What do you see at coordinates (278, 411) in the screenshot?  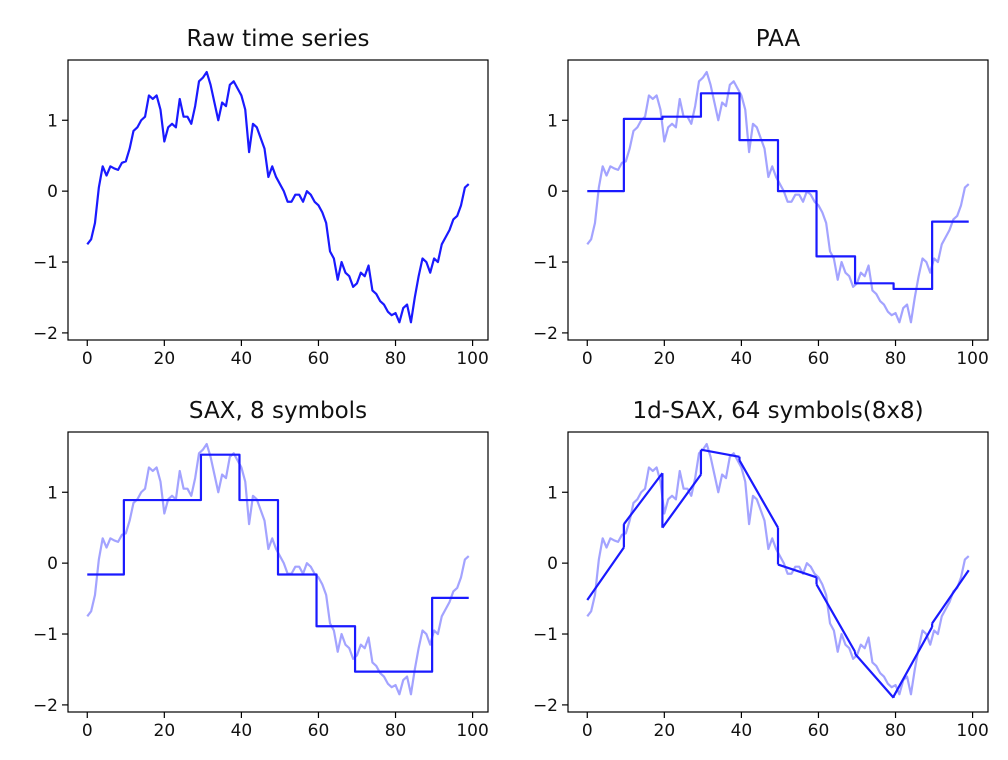 I see `chart-title: SAX, 8 symbols` at bounding box center [278, 411].